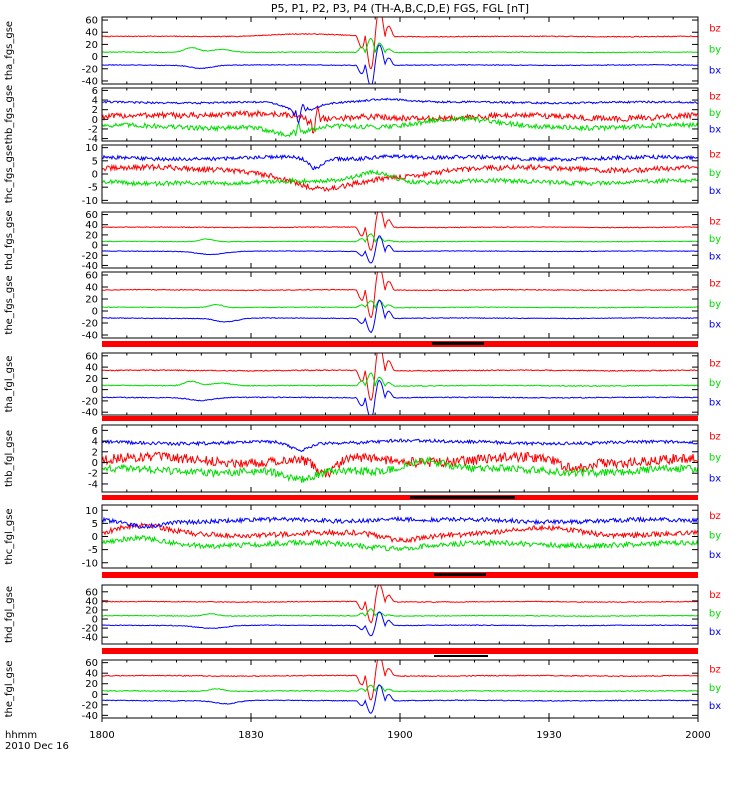  Describe the element at coordinates (9, 174) in the screenshot. I see `y-axis-label: thc_fgs_gse` at that location.